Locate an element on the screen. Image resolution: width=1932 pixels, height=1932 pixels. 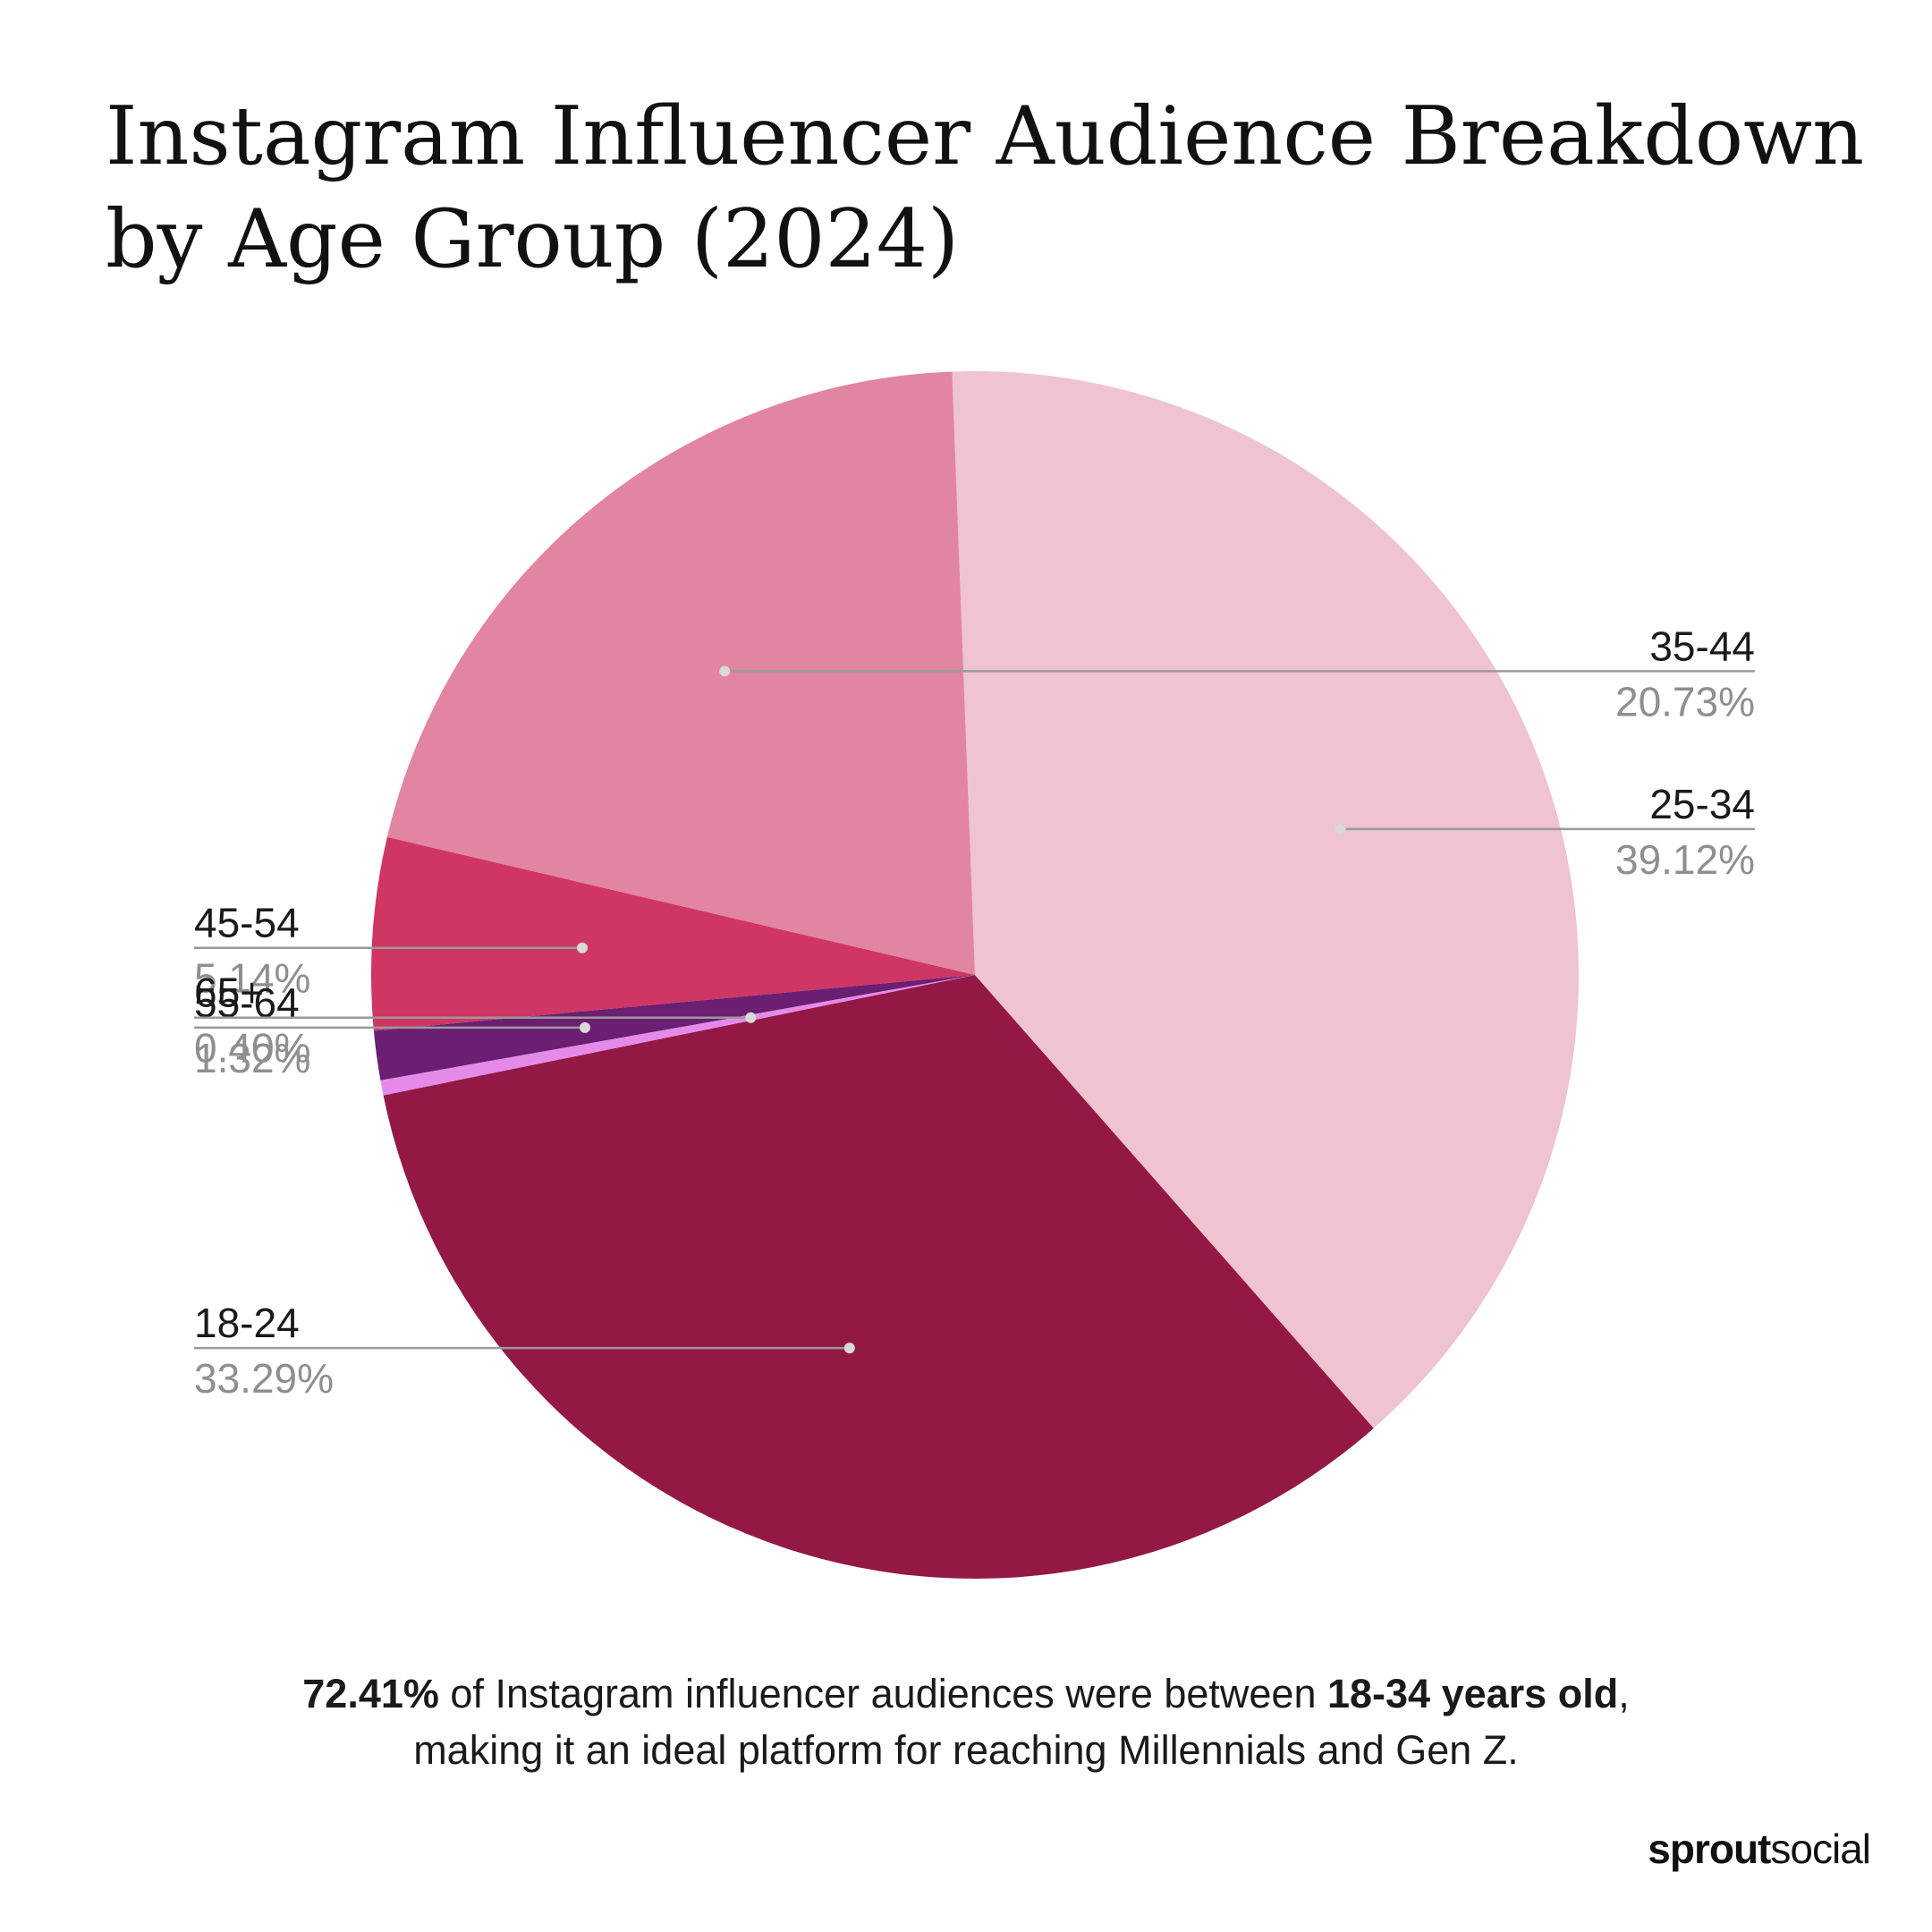
slice-label-45-54: 45-54 is located at coordinates (247, 923).